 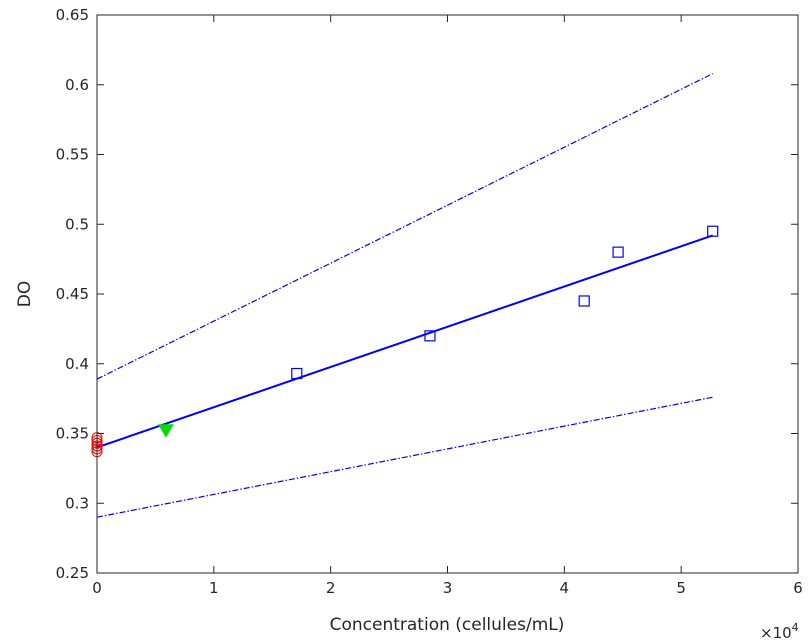 I want to click on y-tick-label: 0.5, so click(x=77, y=224).